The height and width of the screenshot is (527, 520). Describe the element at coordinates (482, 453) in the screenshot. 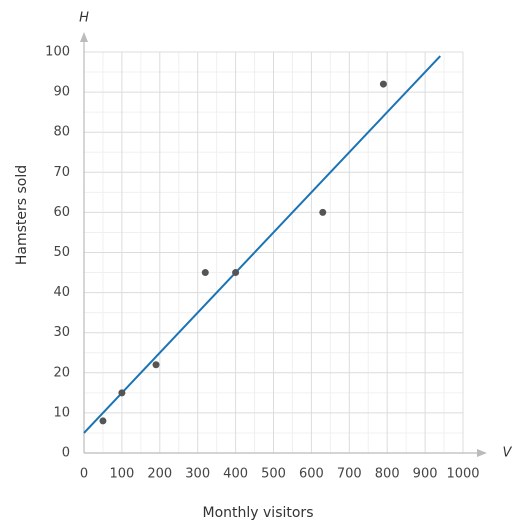

I see `x-axis-arrow` at that location.